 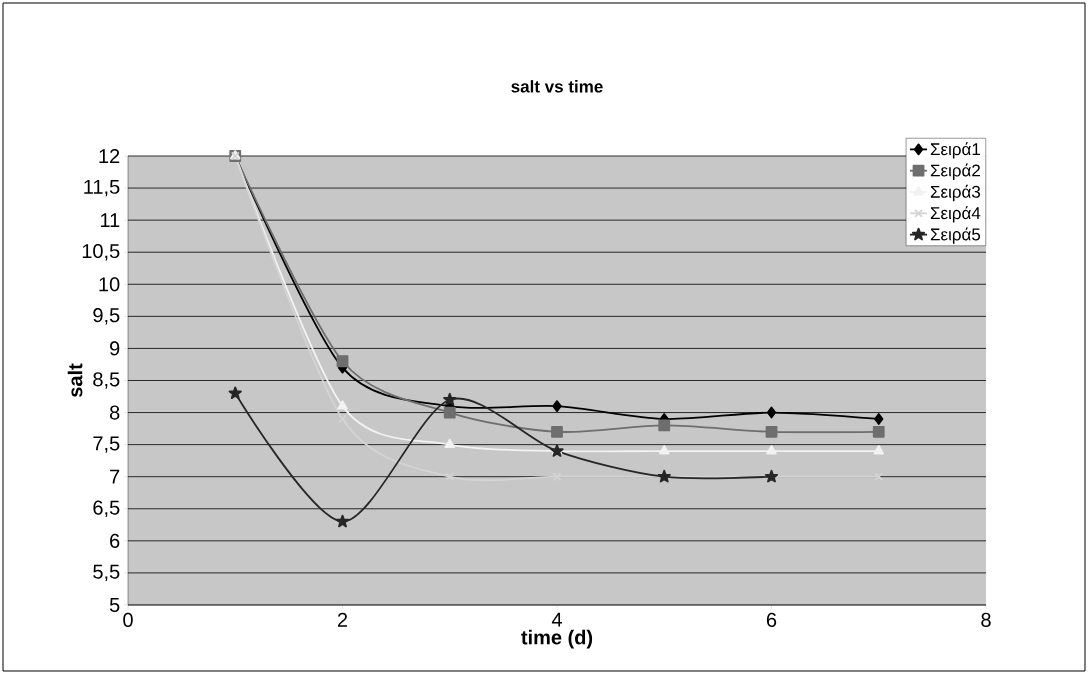 I want to click on y-tick-label: 11,5, so click(x=102, y=188).